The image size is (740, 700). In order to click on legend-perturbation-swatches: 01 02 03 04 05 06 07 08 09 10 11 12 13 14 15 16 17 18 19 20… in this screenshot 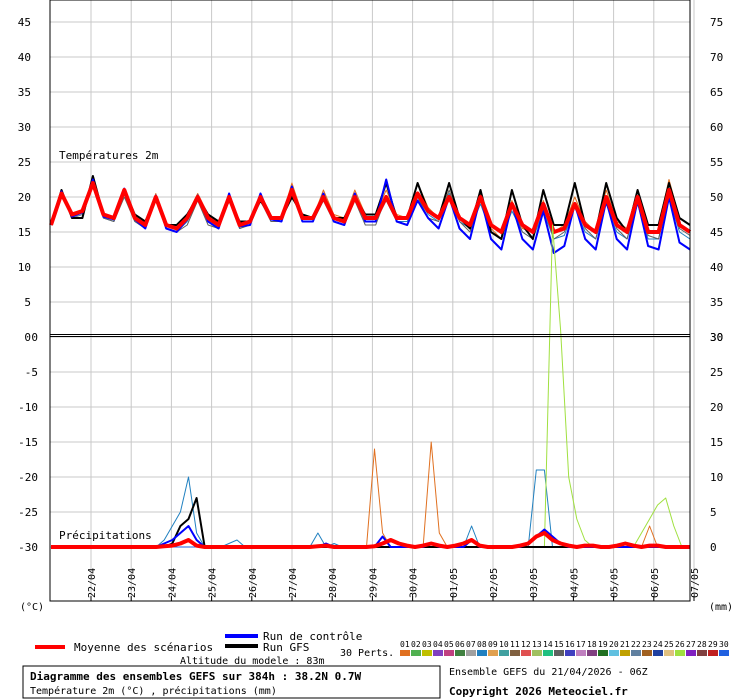, I will do `click(564, 648)`.